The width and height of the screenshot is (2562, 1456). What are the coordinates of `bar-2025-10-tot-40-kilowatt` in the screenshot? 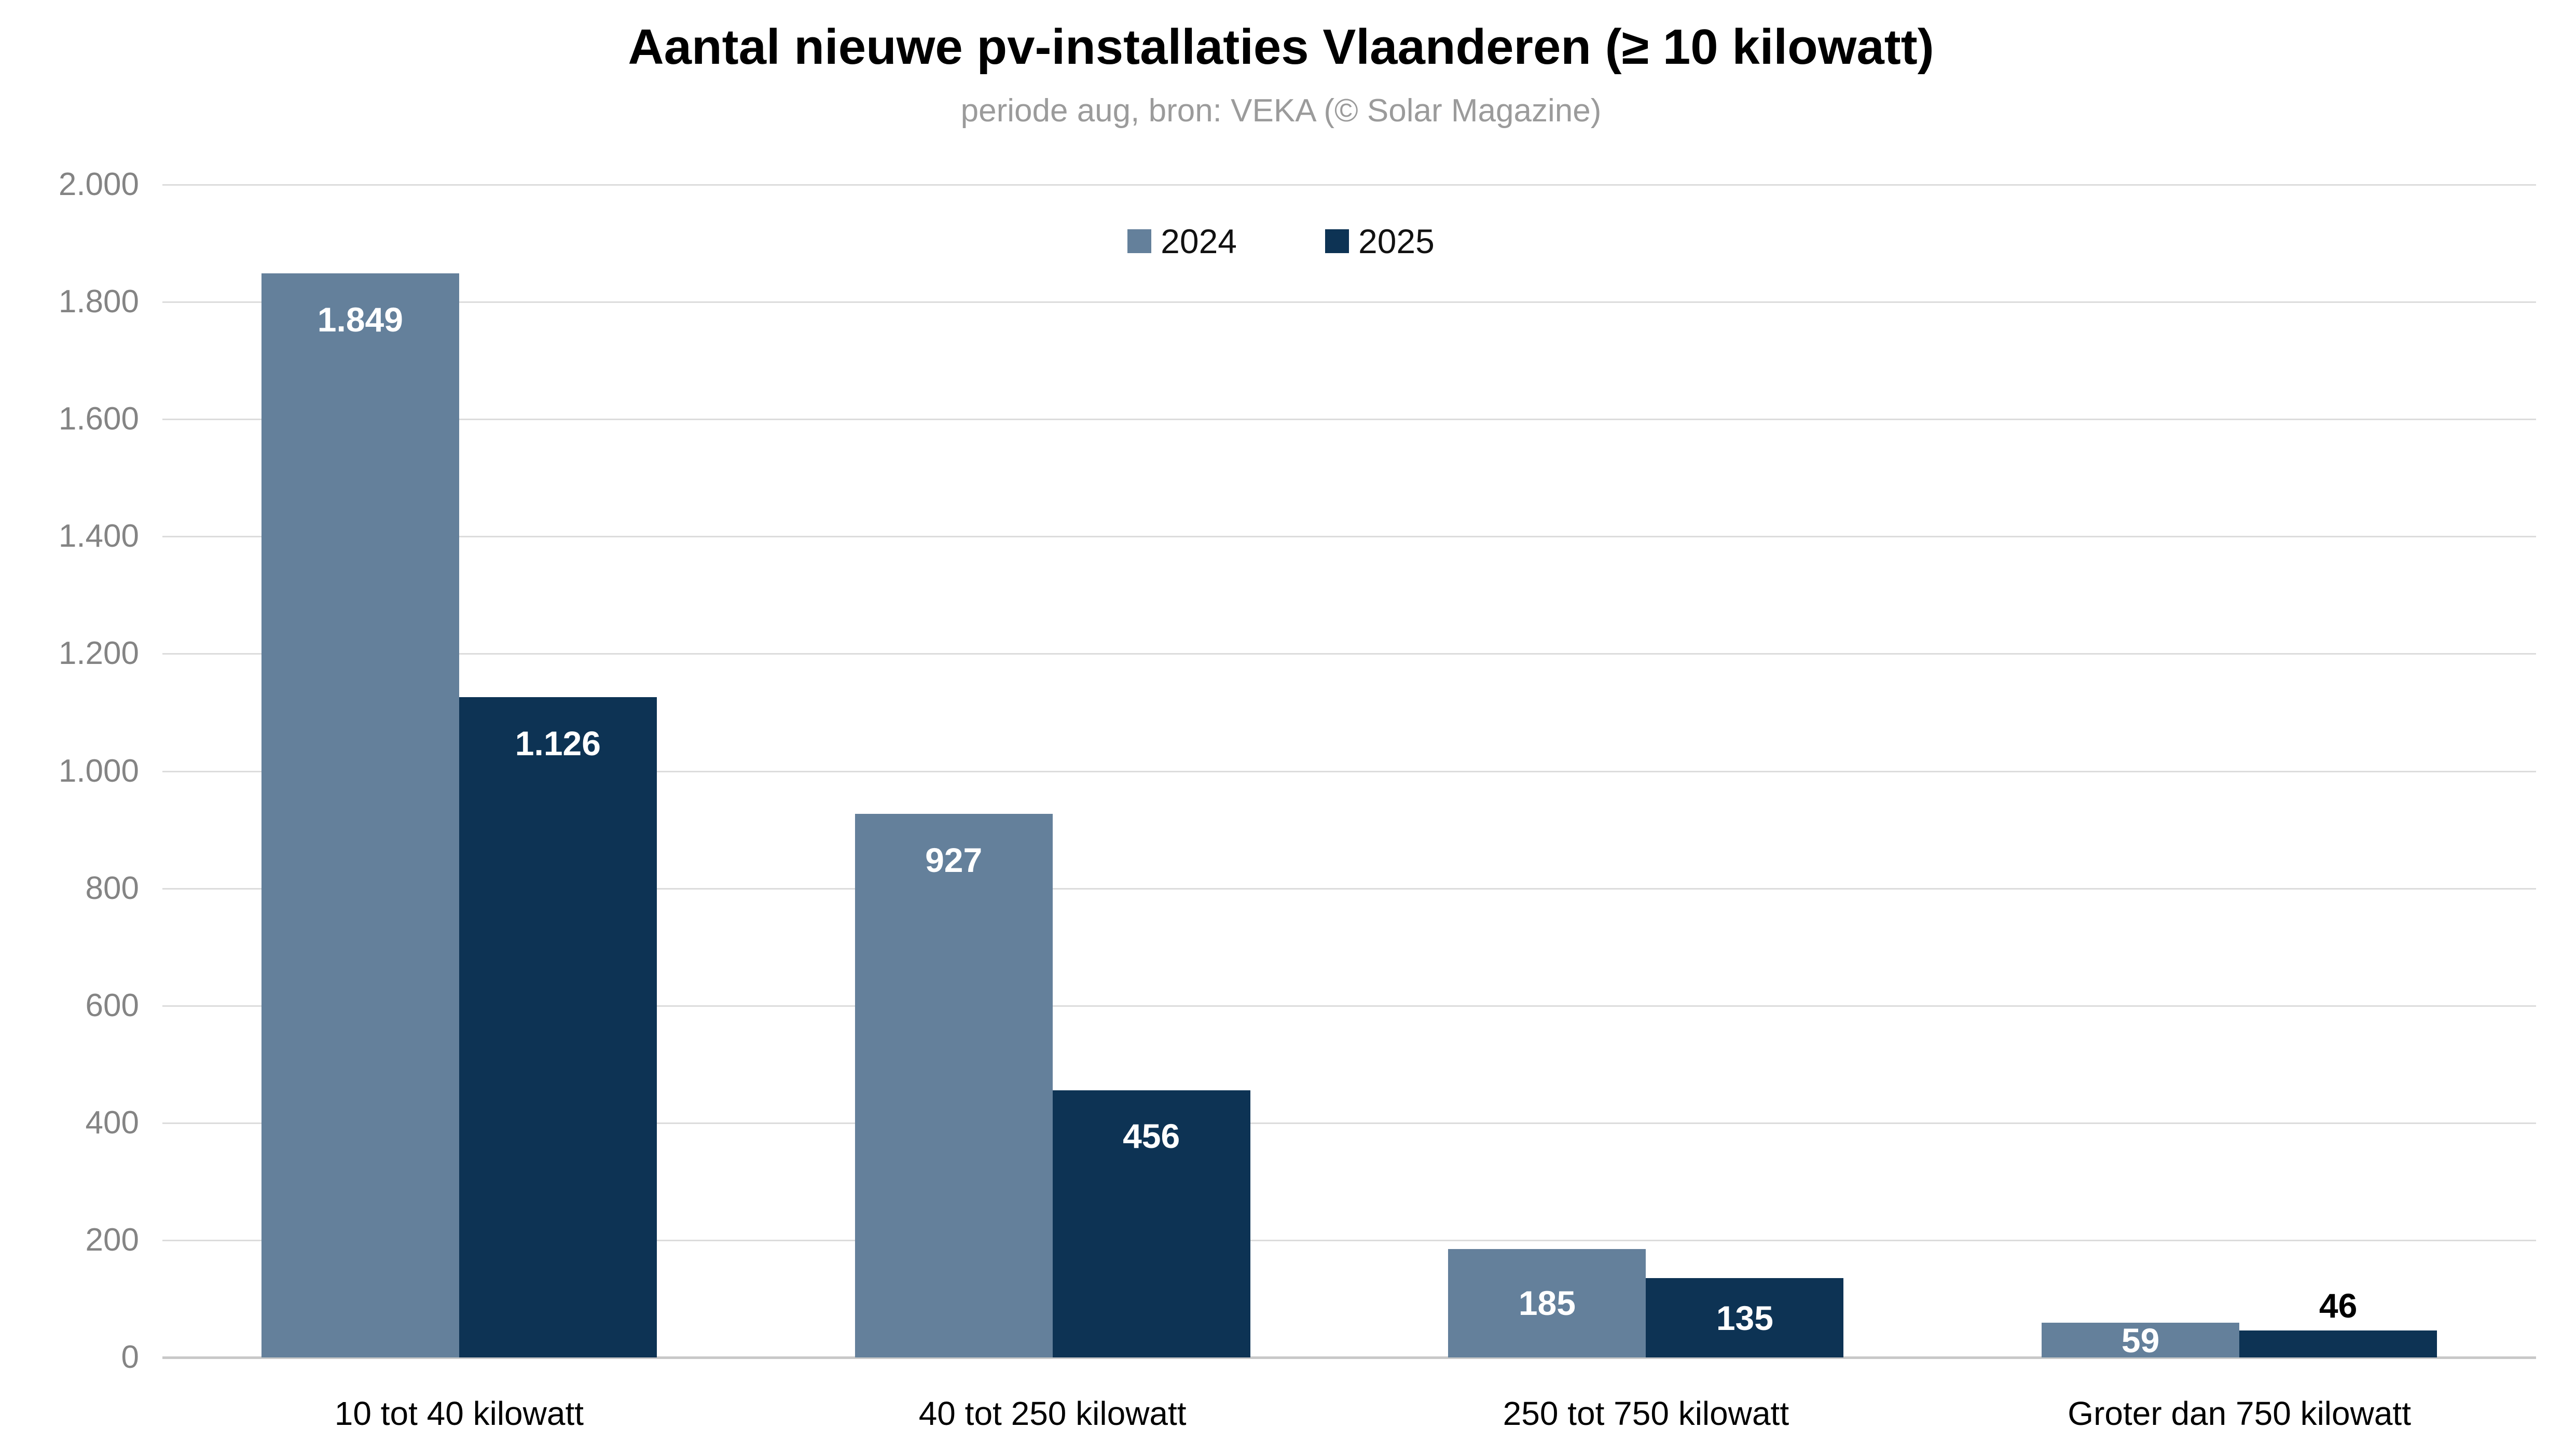 It's located at (558, 1027).